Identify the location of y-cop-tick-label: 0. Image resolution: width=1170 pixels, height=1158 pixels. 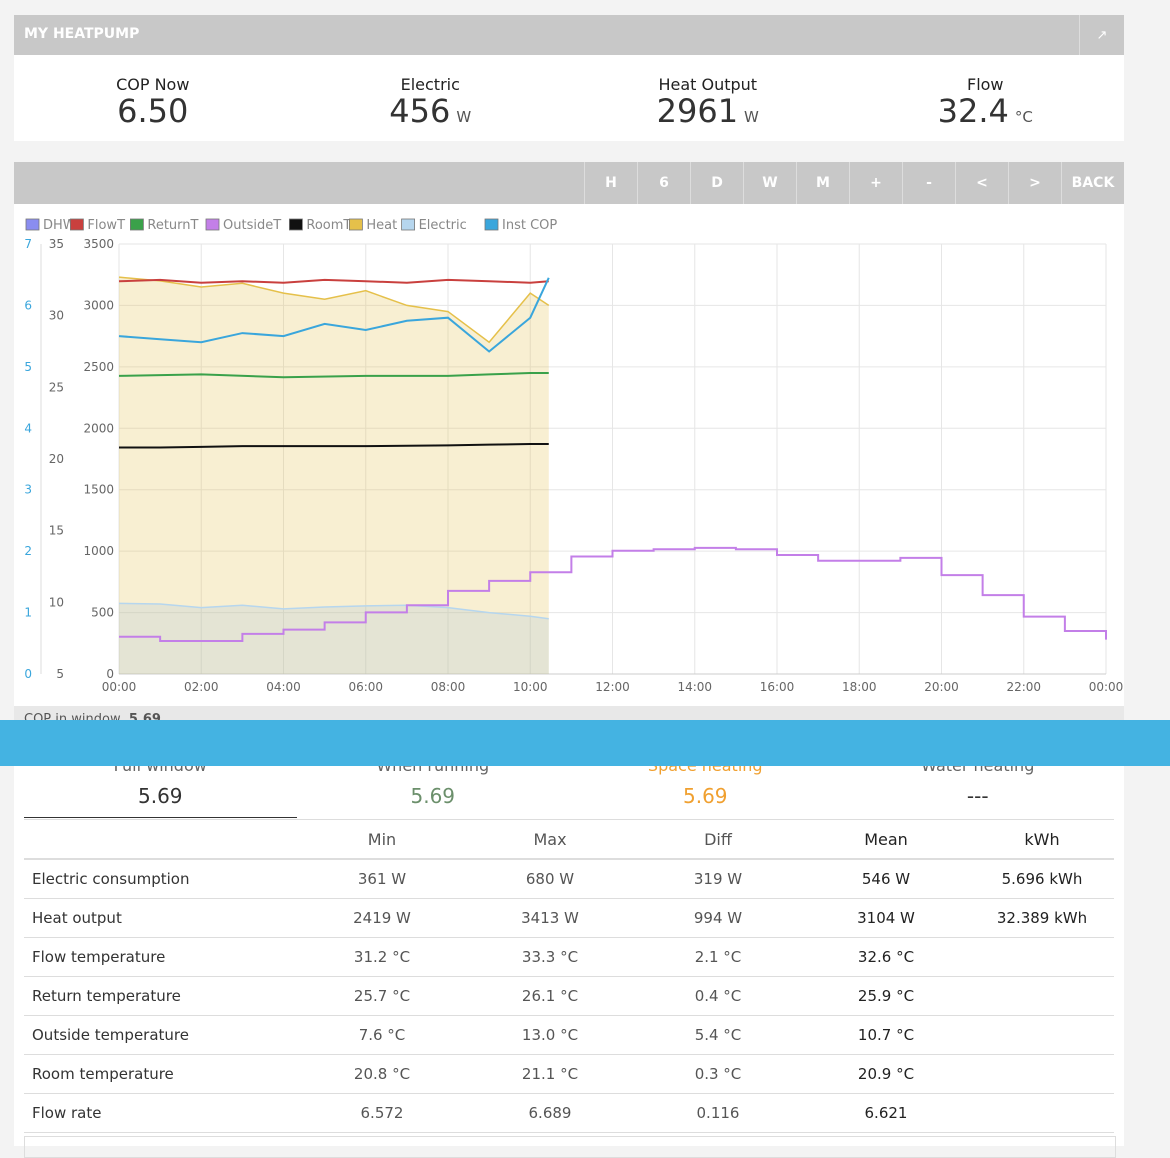
(28, 674).